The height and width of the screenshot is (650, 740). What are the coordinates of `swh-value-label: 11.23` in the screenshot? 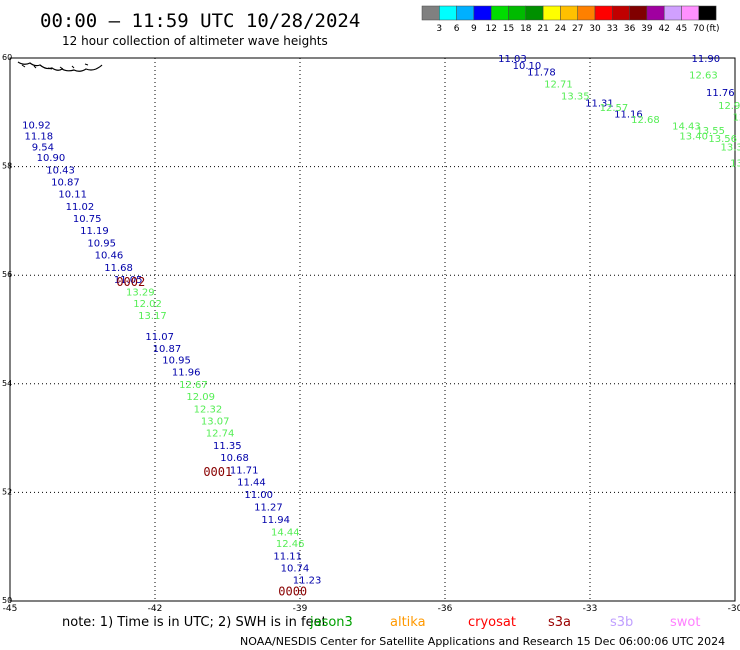 It's located at (307, 581).